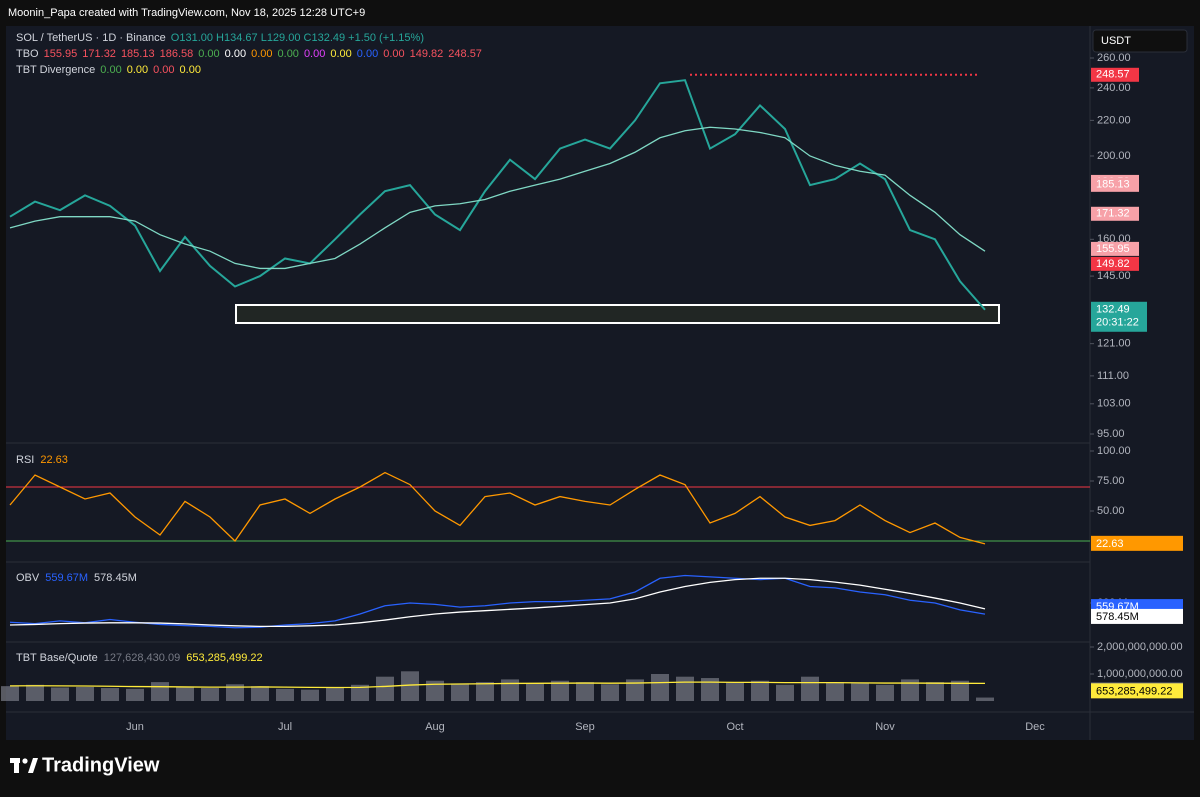  Describe the element at coordinates (24, 765) in the screenshot. I see `logo` at that location.